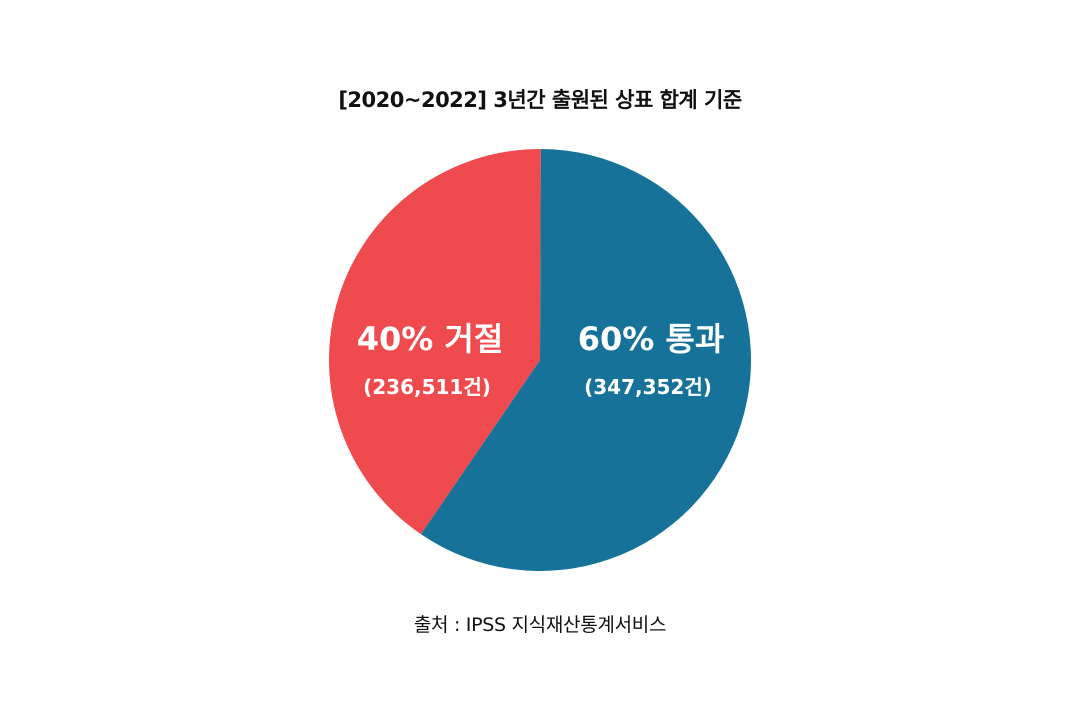 This screenshot has height=720, width=1080. Describe the element at coordinates (540, 625) in the screenshot. I see `source-note: 출처 : IPSS 지식재산통계서비스` at that location.